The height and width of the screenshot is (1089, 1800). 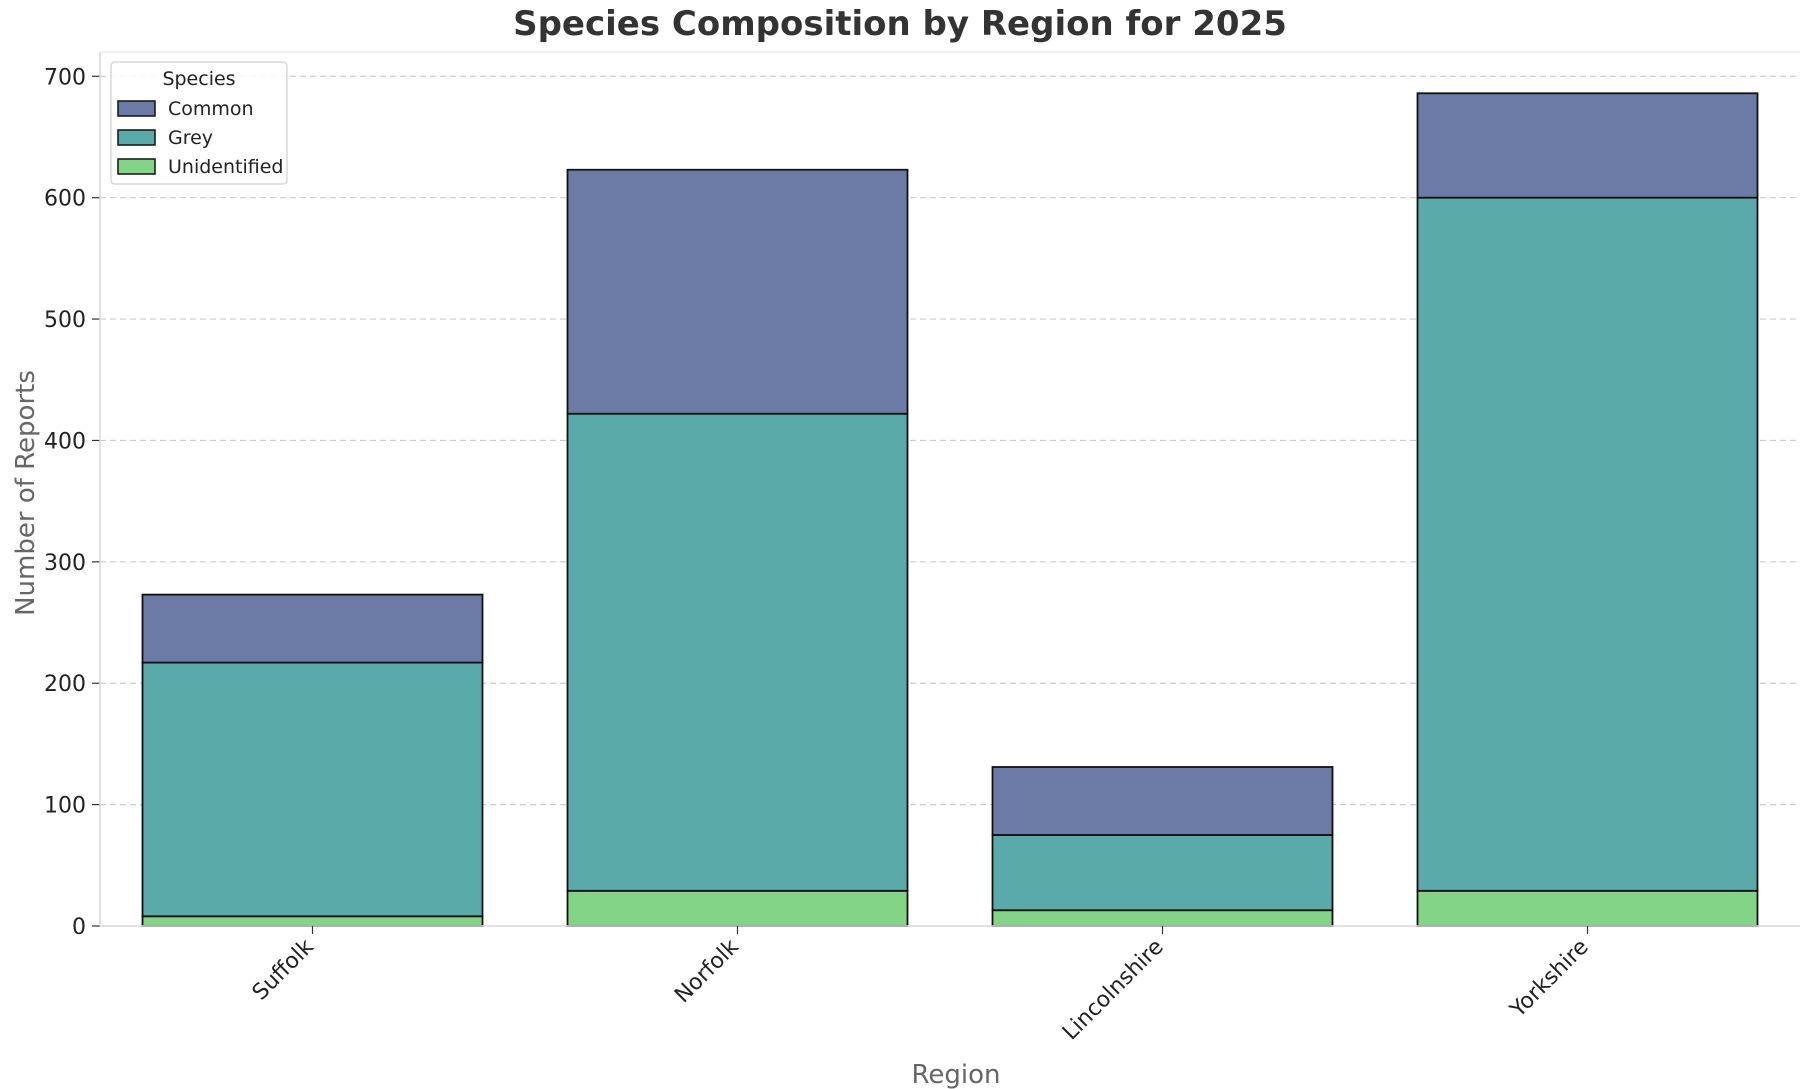 What do you see at coordinates (737, 291) in the screenshot?
I see `bar-segment-common-norfolk` at bounding box center [737, 291].